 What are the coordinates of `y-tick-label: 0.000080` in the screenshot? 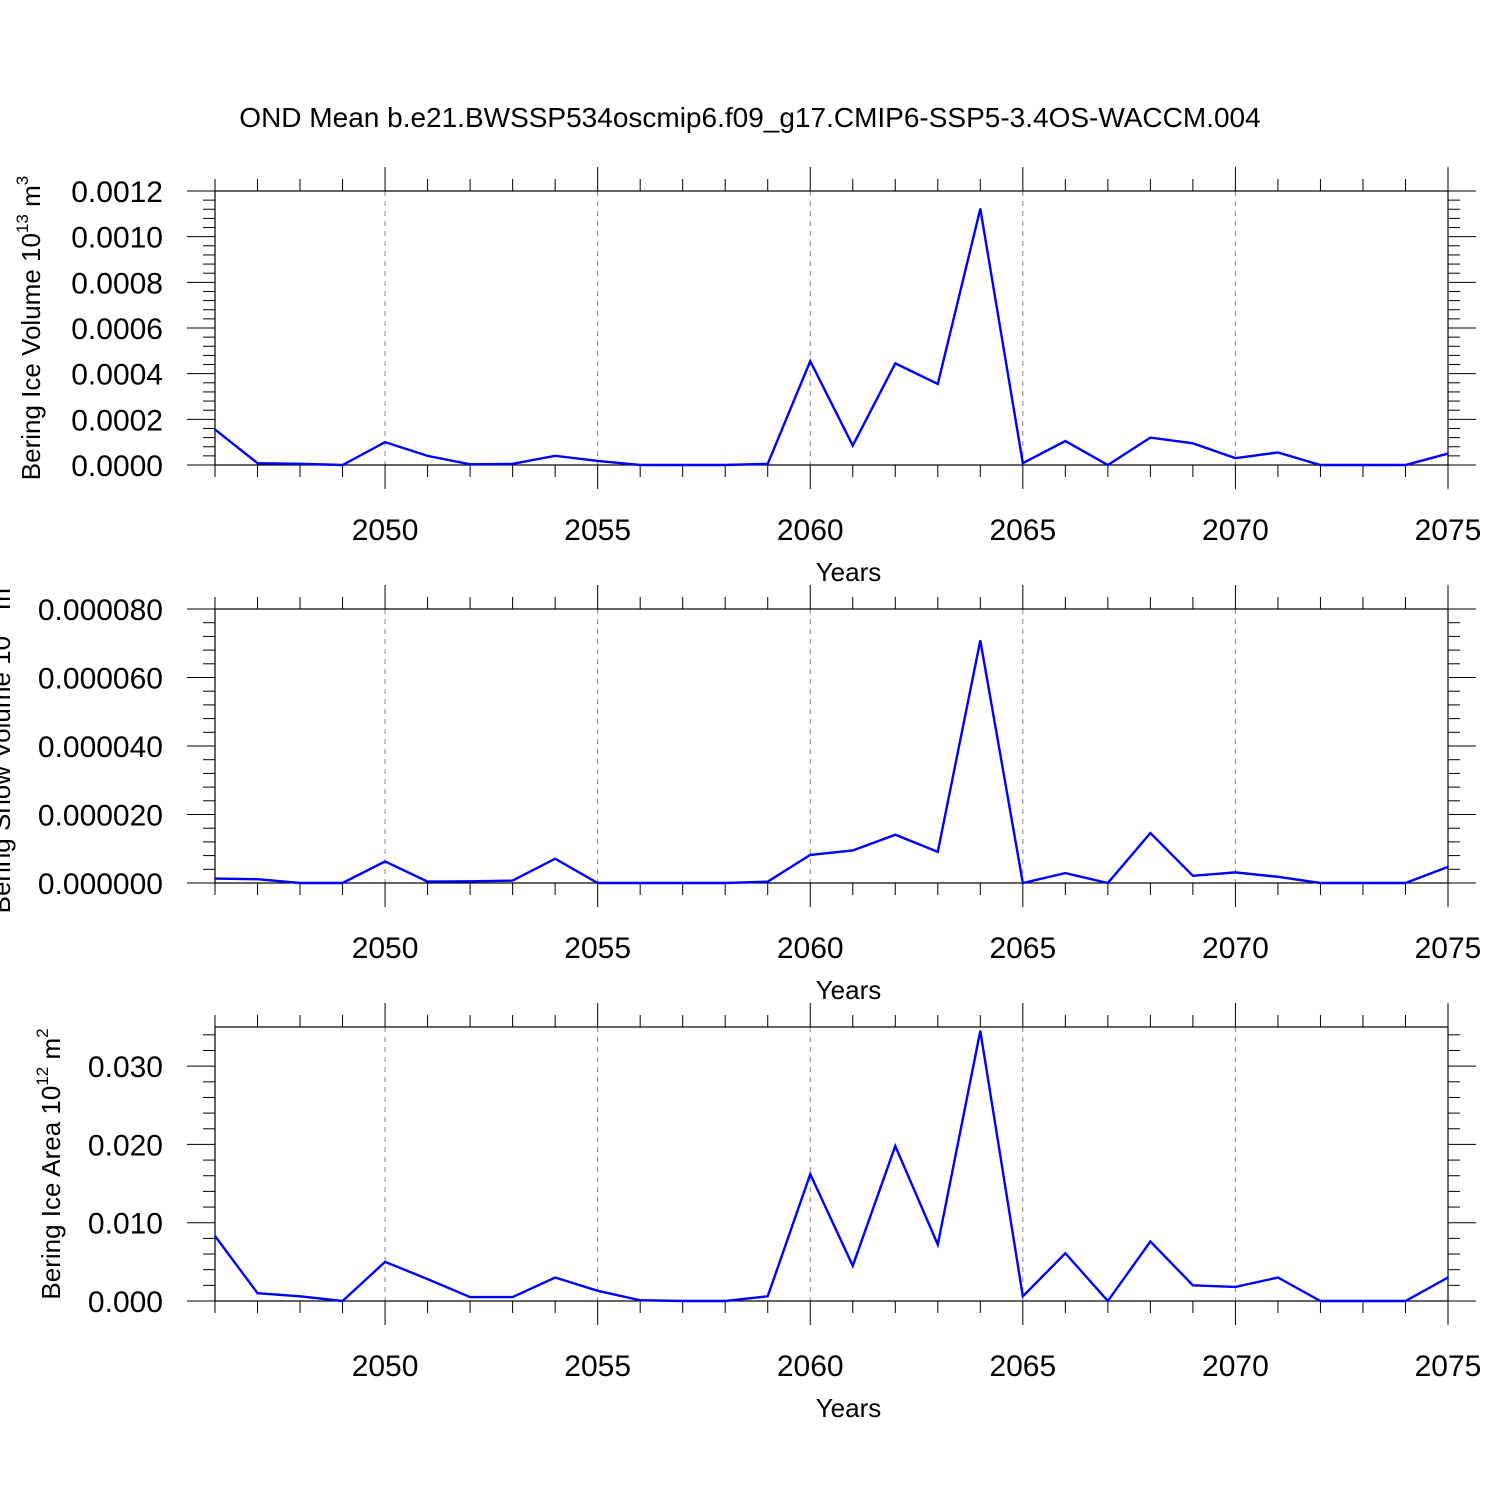 It's located at (100, 610).